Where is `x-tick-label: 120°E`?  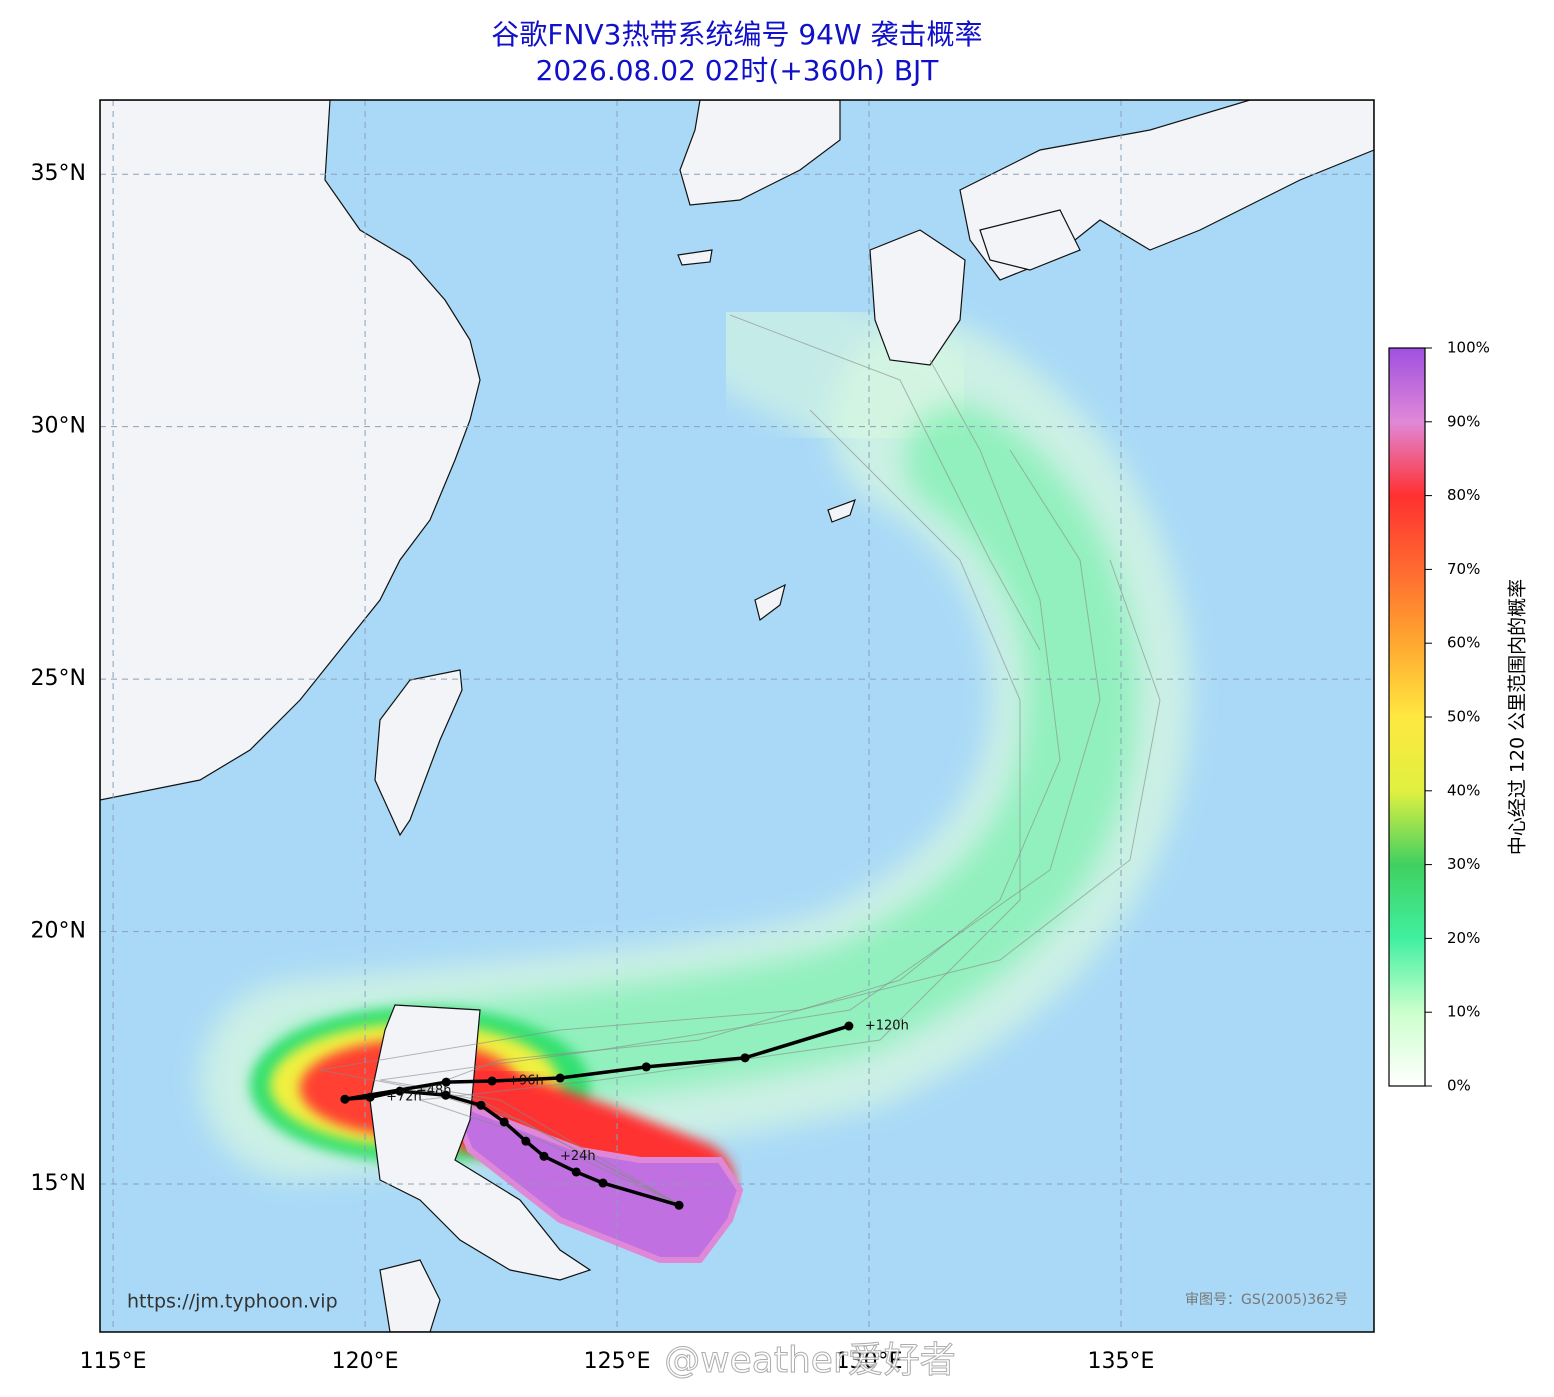
x-tick-label: 120°E is located at coordinates (365, 1361).